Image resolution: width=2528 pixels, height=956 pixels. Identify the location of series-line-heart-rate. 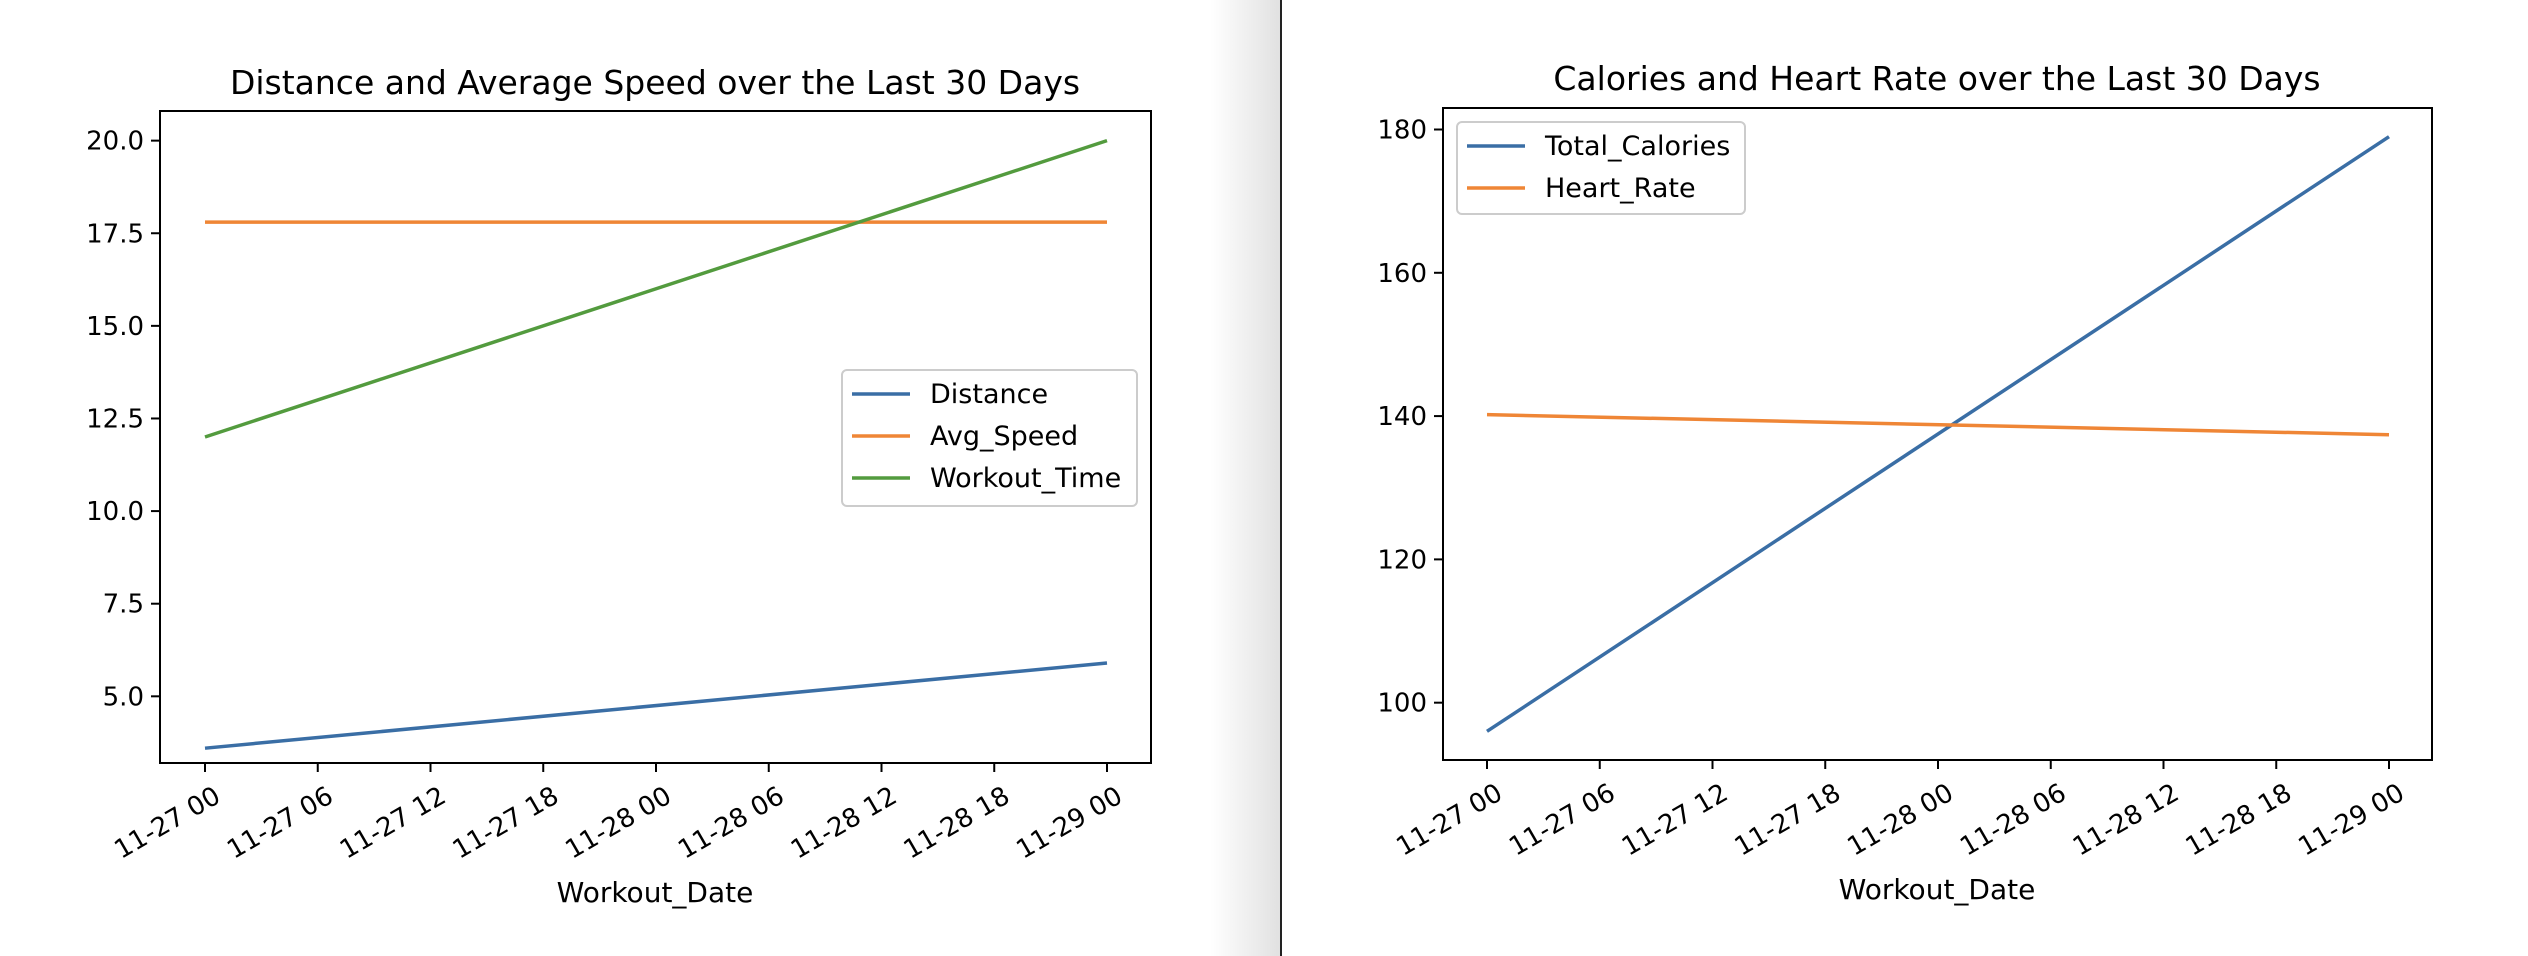
(1938, 424).